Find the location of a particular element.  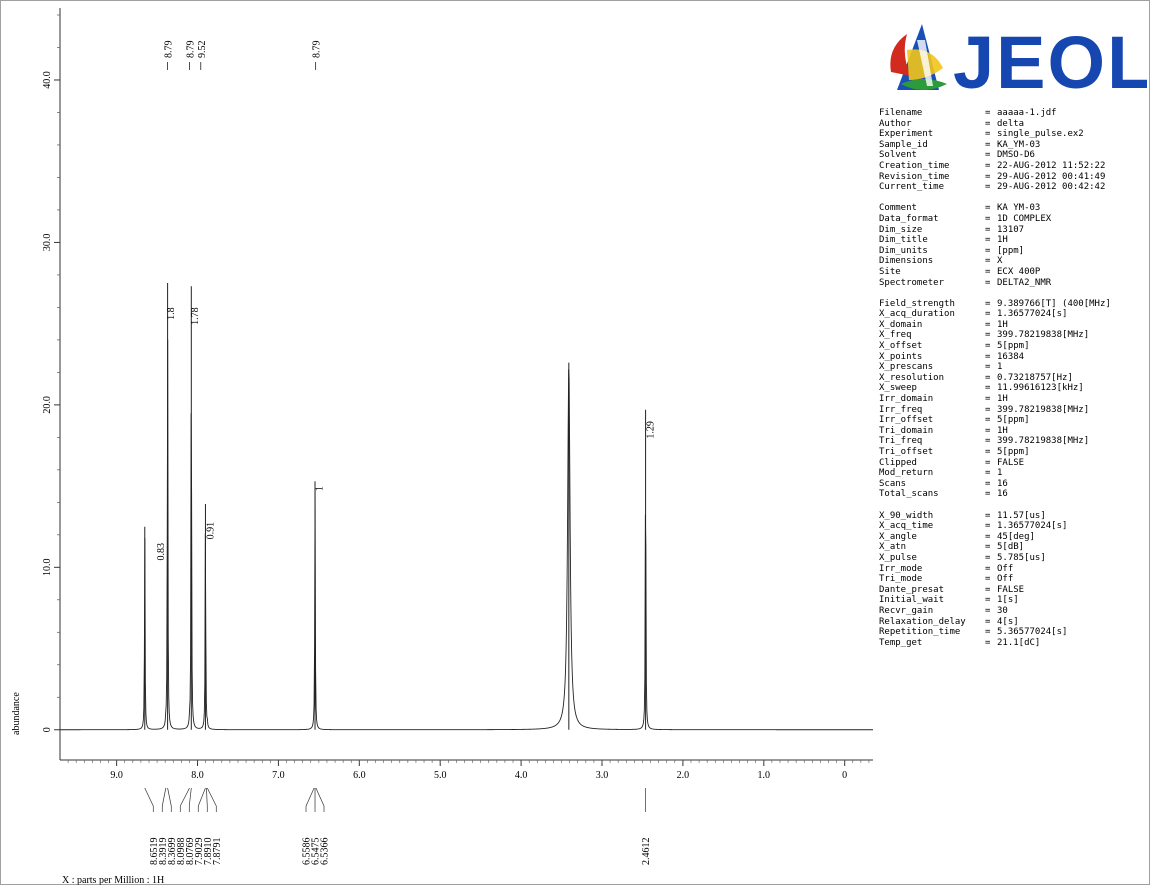

meta-row: X_domain = 1H is located at coordinates (995, 325).